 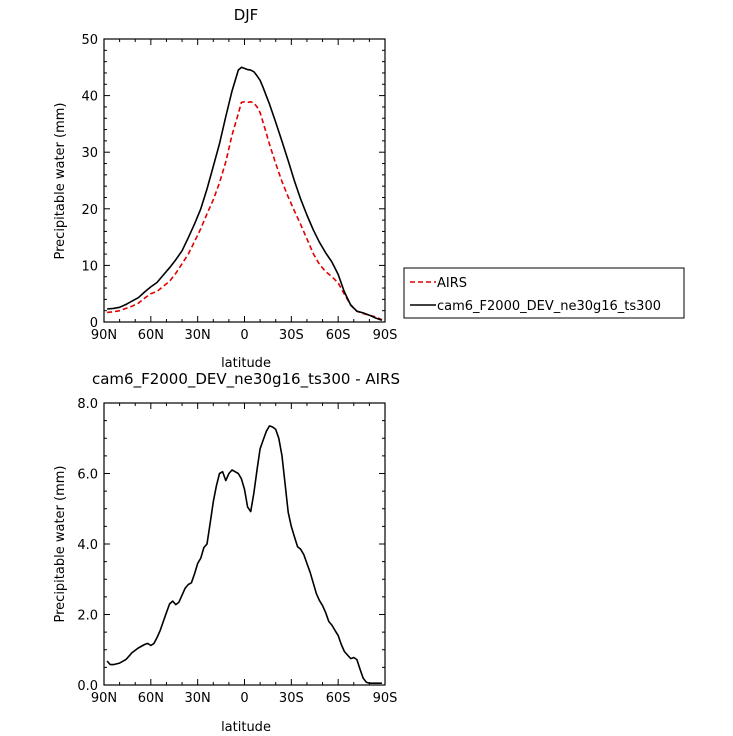 I want to click on legend-label-airs: AIRS, so click(x=452, y=283).